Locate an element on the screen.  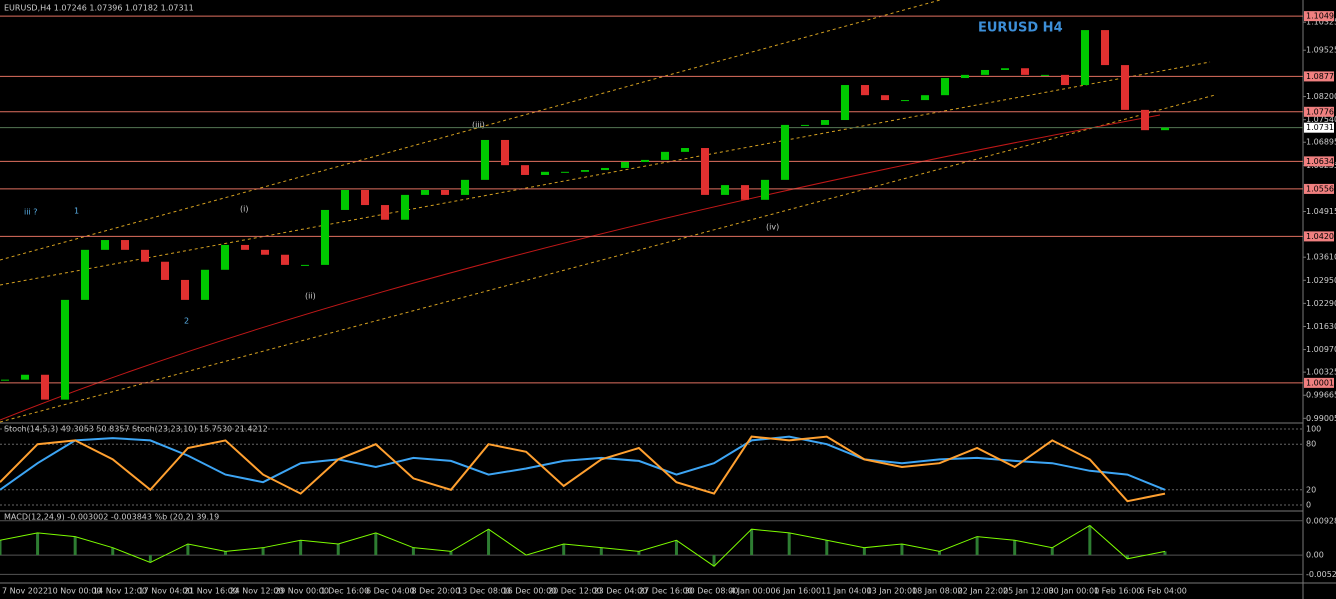
wave-label: (iii) is located at coordinates (478, 125).